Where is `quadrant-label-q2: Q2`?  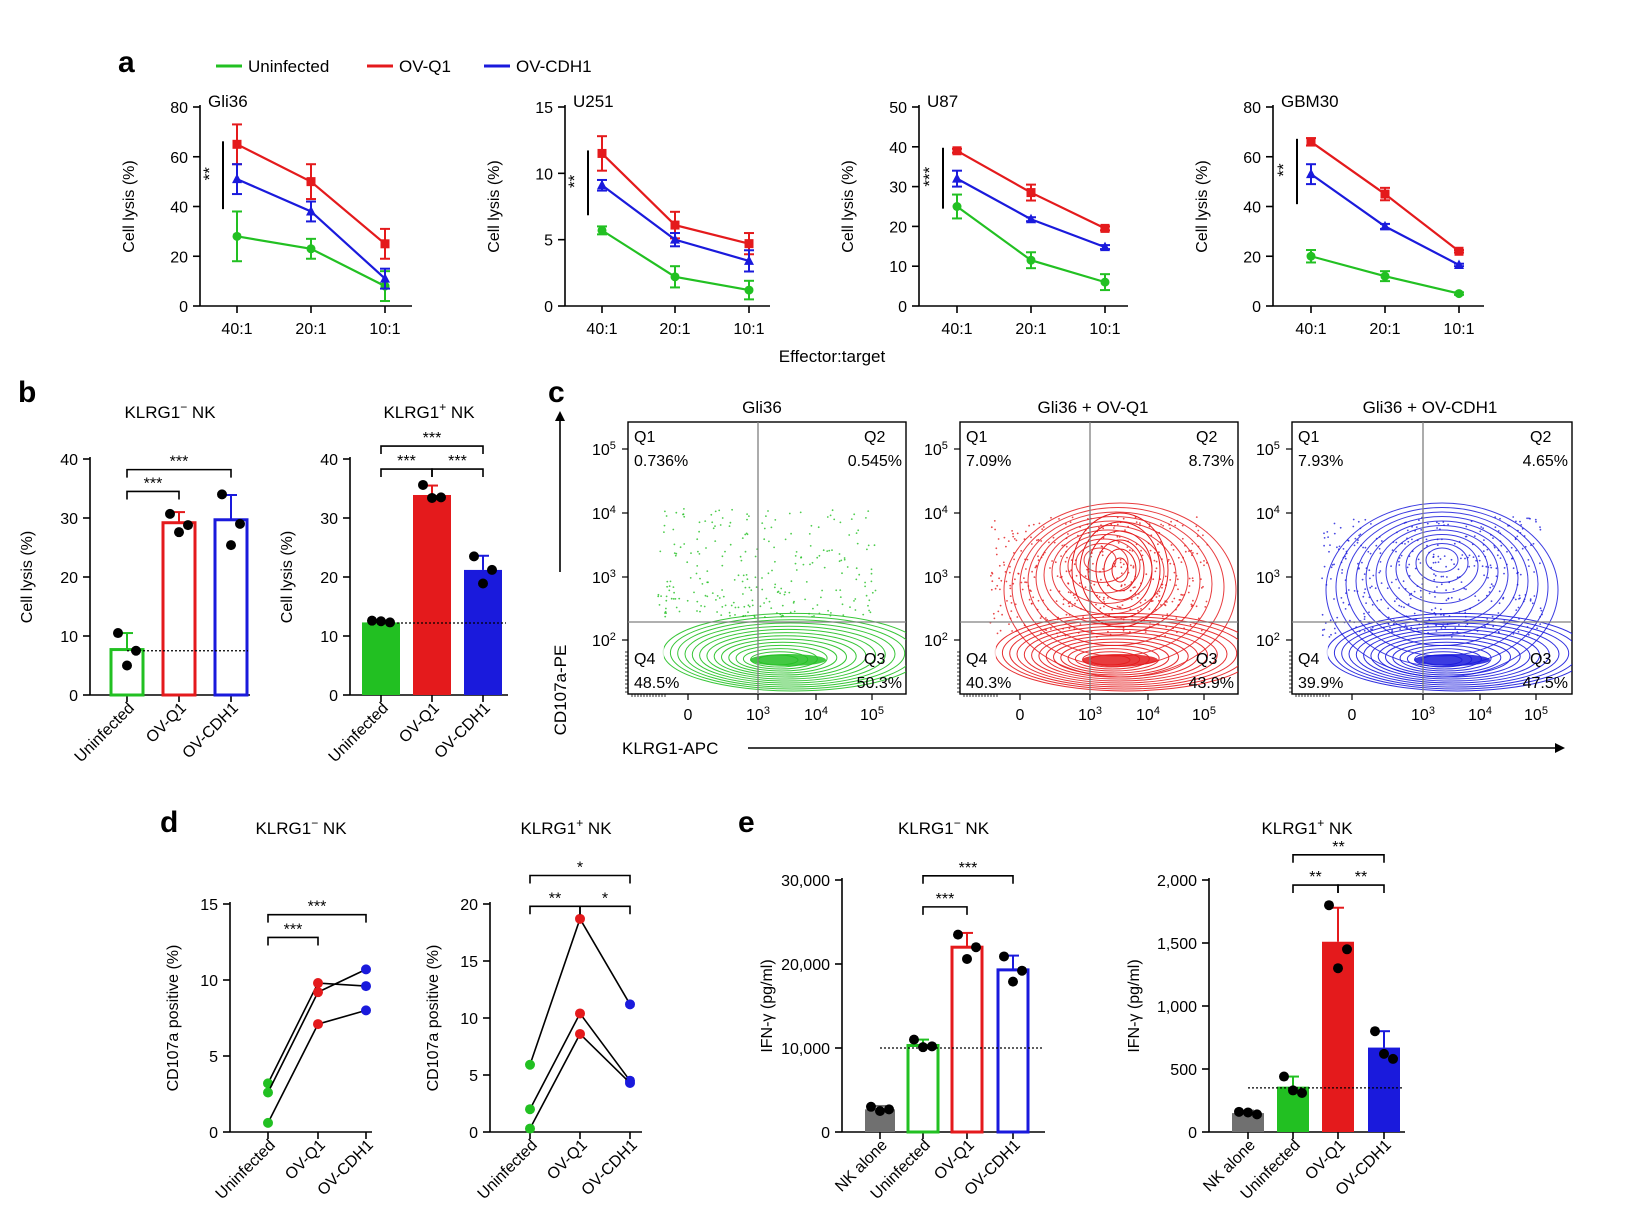 quadrant-label-q2: Q2 is located at coordinates (1540, 437).